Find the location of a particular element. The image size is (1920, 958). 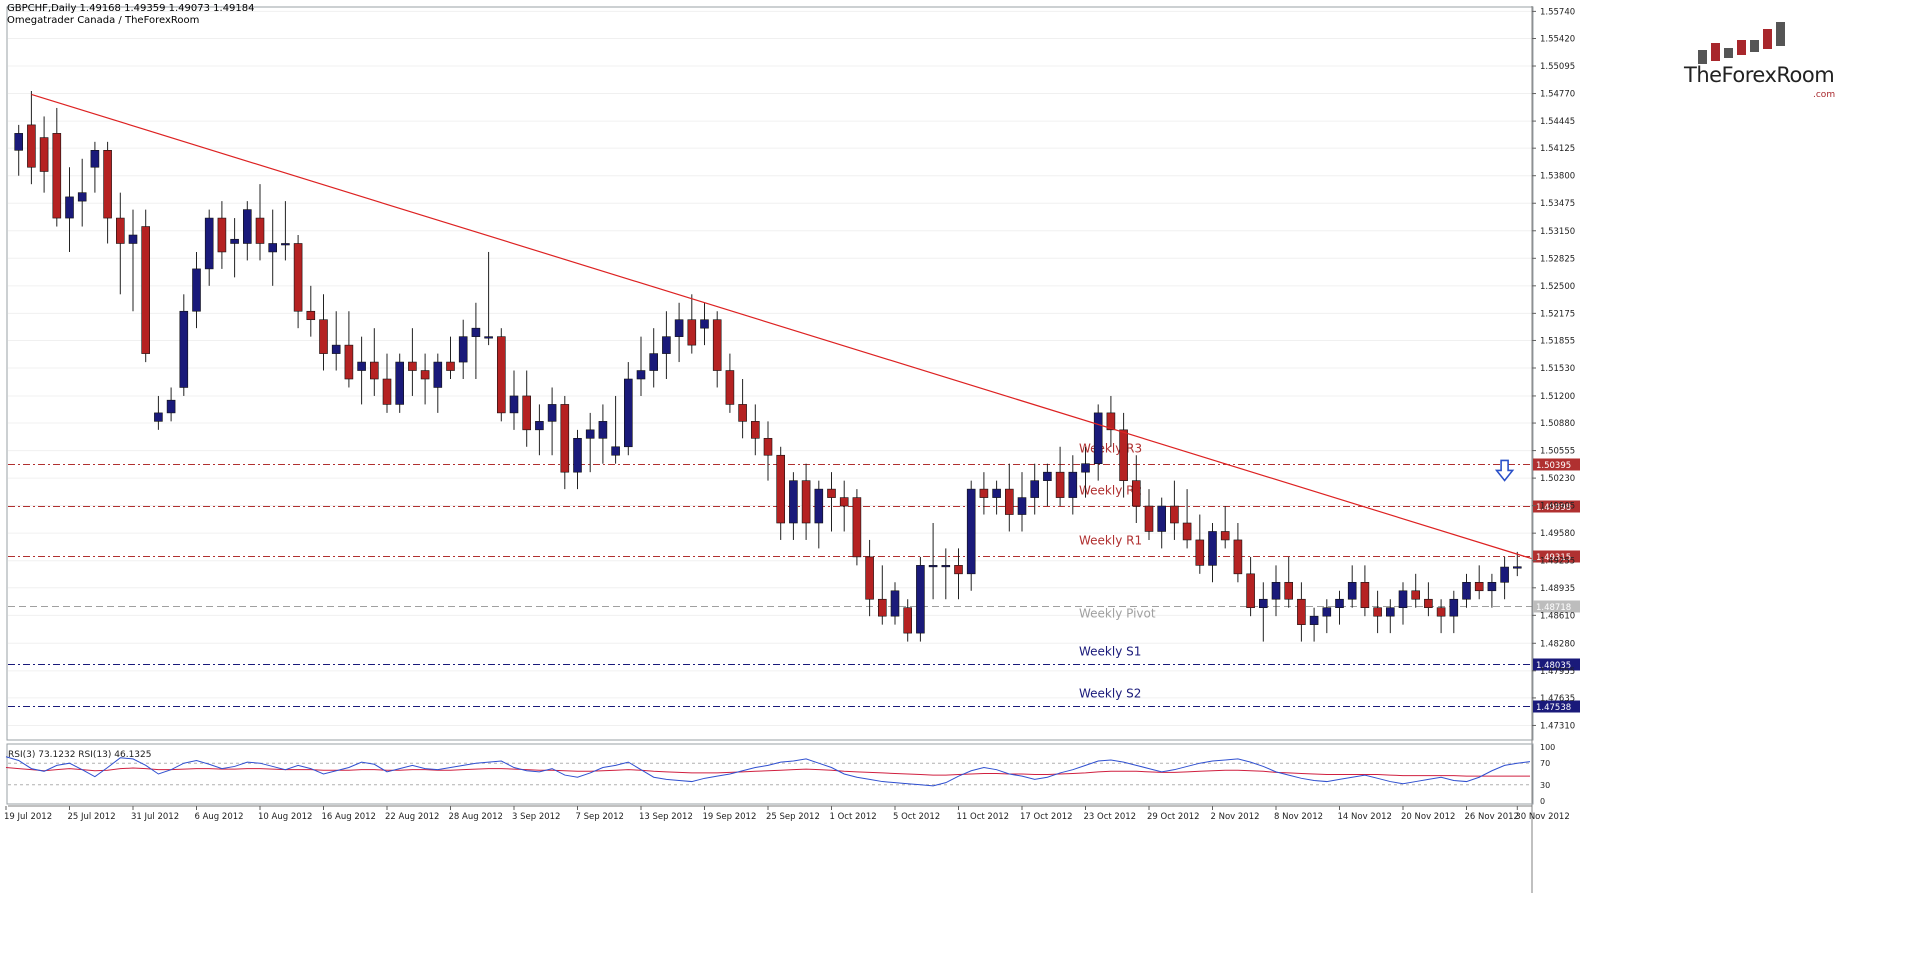

rsi-pane-border is located at coordinates (770, 774).